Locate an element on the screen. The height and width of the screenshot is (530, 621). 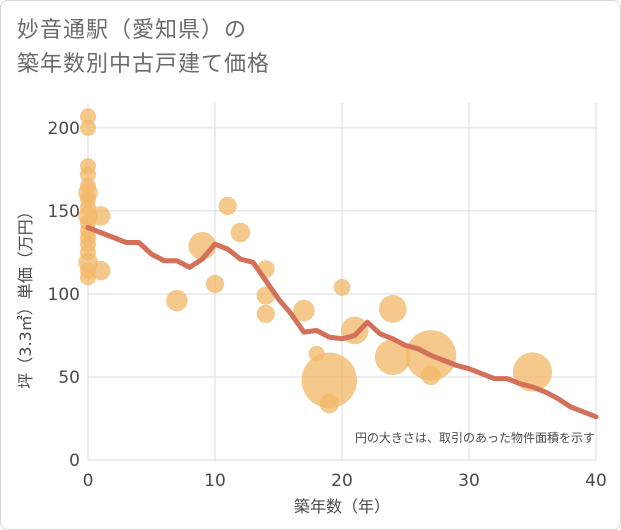
y-tick-label: 200 is located at coordinates (64, 129).